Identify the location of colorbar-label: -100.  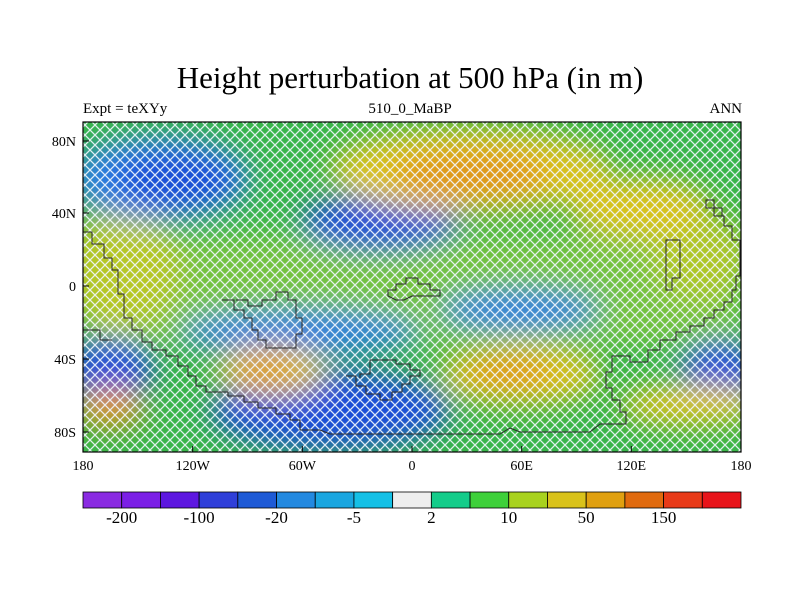
(199, 517).